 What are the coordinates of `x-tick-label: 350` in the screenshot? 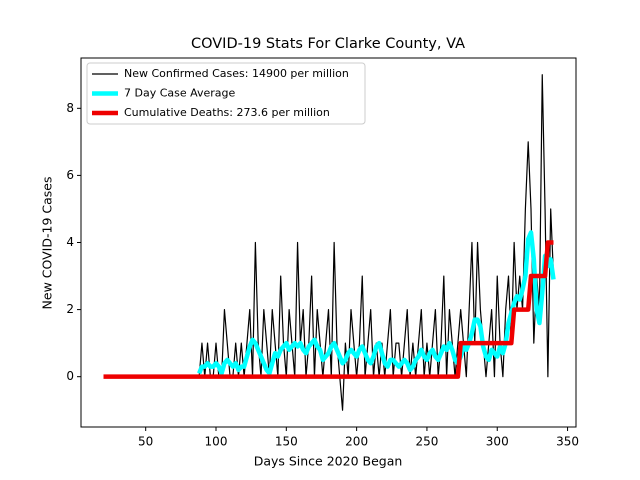 It's located at (567, 442).